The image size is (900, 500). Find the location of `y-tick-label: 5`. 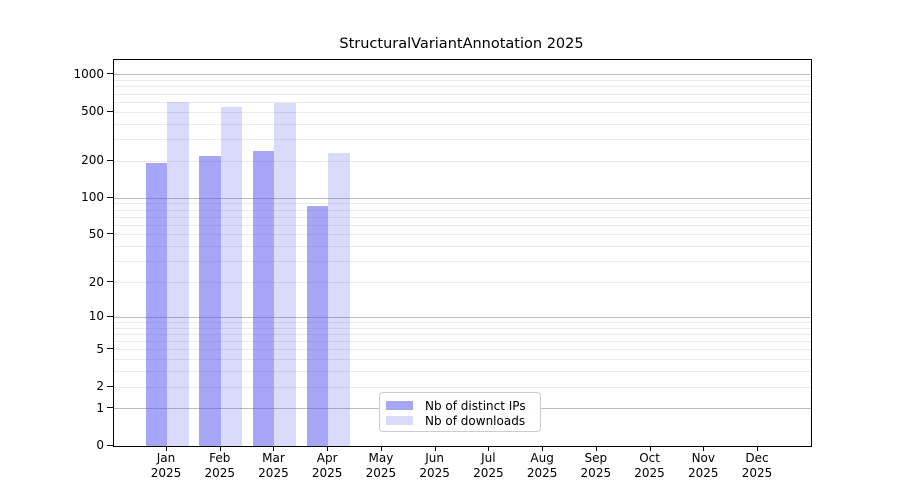

y-tick-label: 5 is located at coordinates (100, 348).